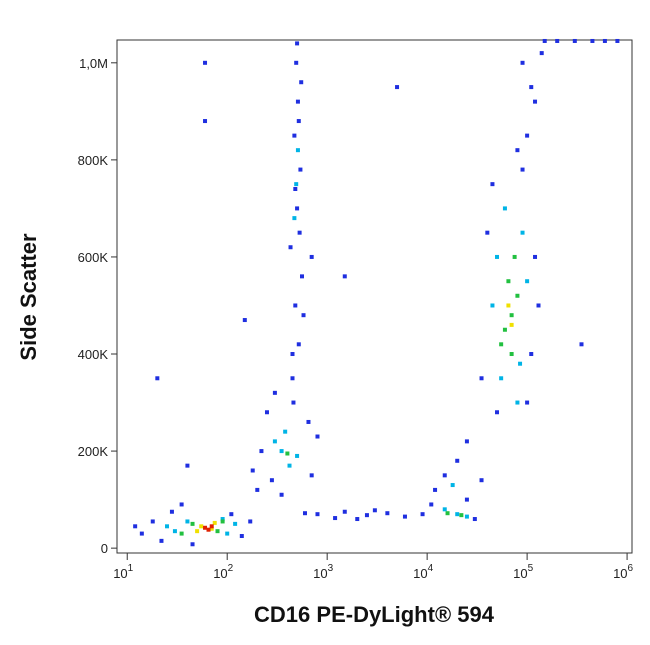  What do you see at coordinates (331, 568) in the screenshot?
I see `x-tick-exponent: 3` at bounding box center [331, 568].